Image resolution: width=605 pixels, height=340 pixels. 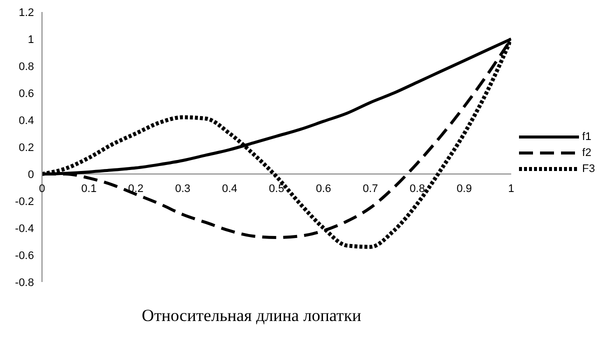 I want to click on x-tick-label: 0.5, so click(x=276, y=189).